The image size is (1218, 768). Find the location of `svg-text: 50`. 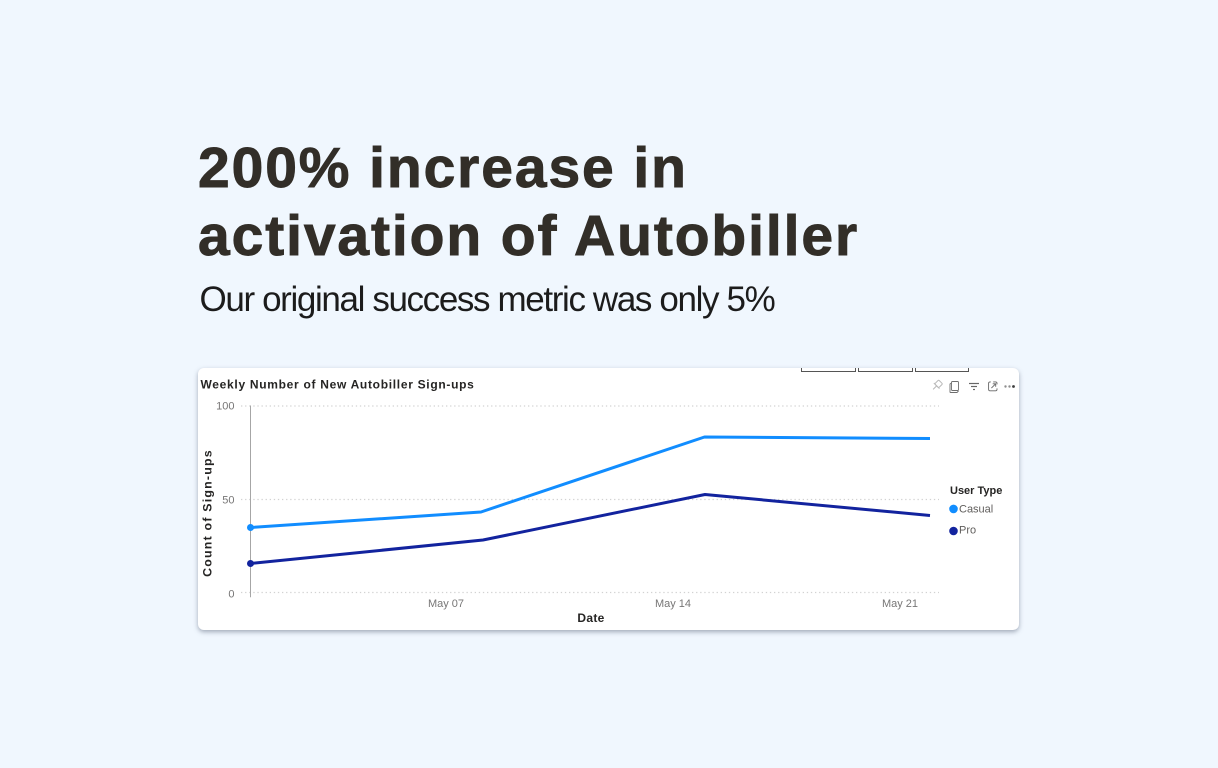

svg-text: 50 is located at coordinates (228, 501).